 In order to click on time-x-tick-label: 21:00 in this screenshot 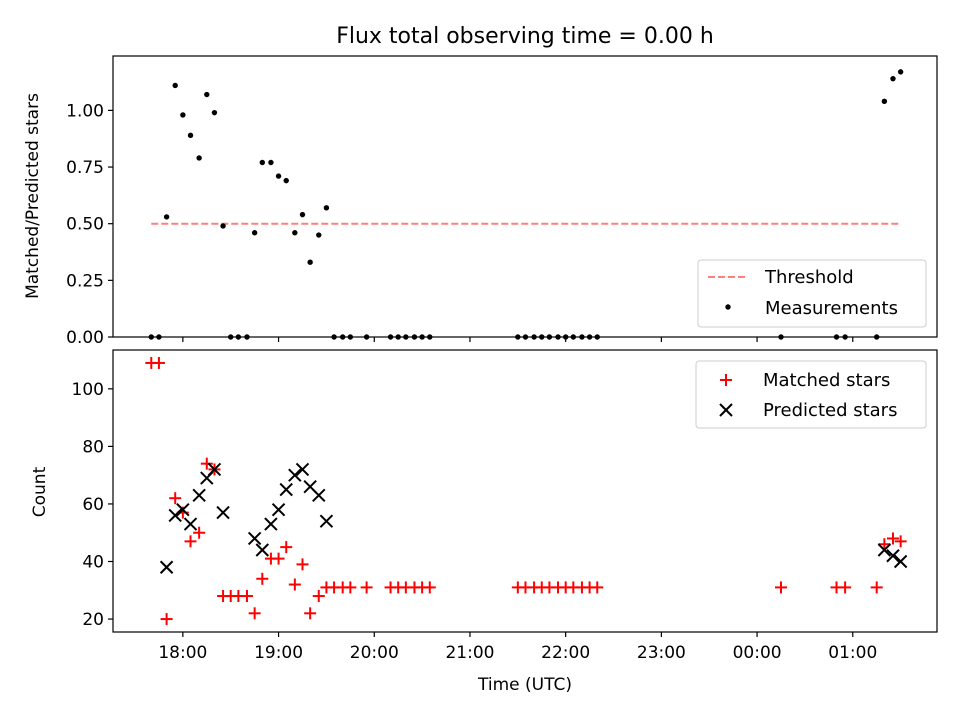, I will do `click(469, 653)`.